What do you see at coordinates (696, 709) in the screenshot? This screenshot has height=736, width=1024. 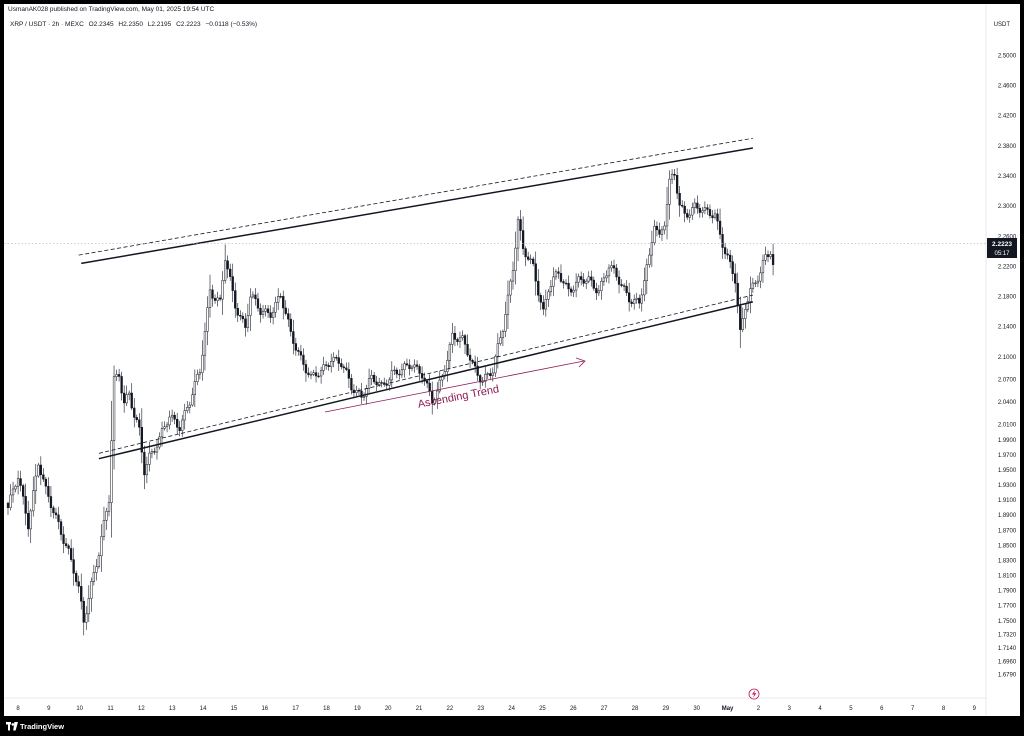 I see `time-tick-label: 30` at bounding box center [696, 709].